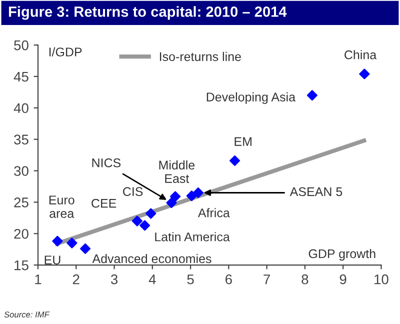 This screenshot has width=400, height=324. I want to click on annotation: Middle East, so click(177, 171).